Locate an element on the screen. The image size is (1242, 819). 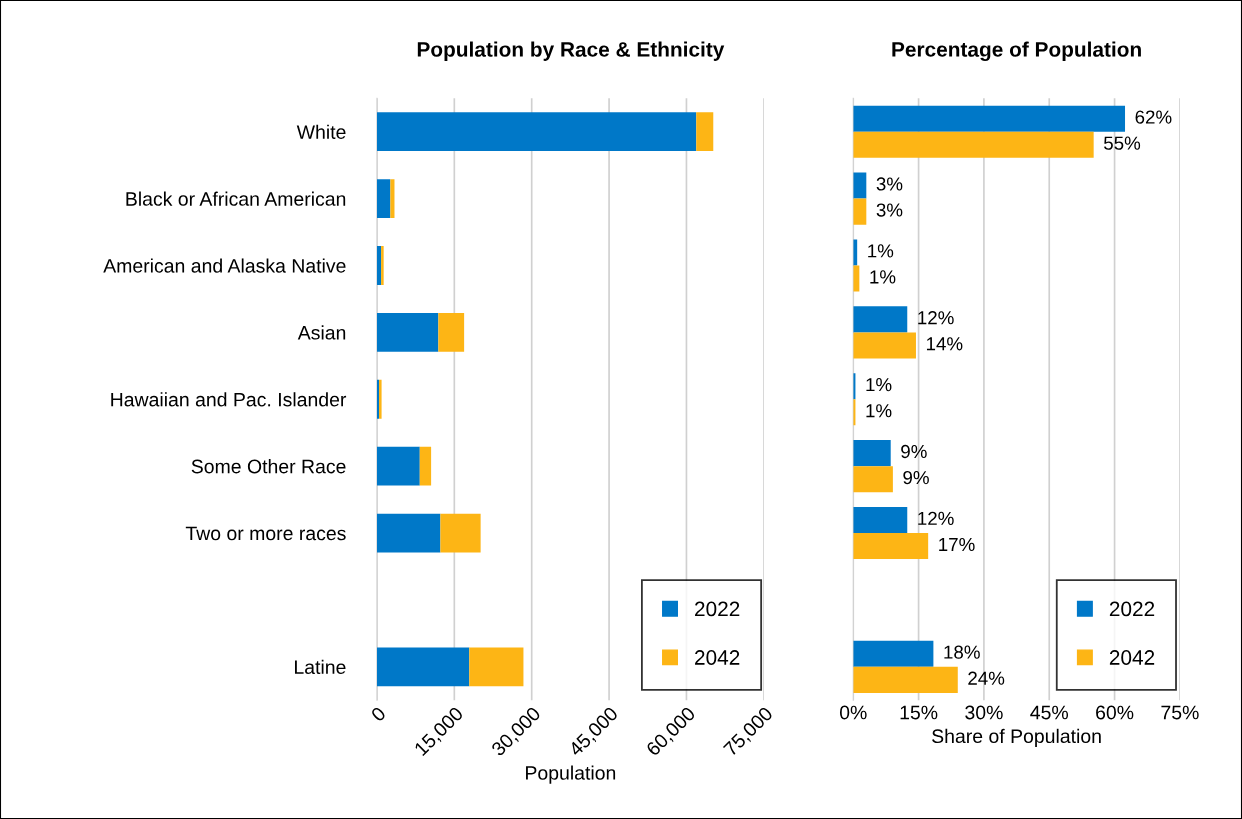
x-tick-label: 75% is located at coordinates (1180, 712).